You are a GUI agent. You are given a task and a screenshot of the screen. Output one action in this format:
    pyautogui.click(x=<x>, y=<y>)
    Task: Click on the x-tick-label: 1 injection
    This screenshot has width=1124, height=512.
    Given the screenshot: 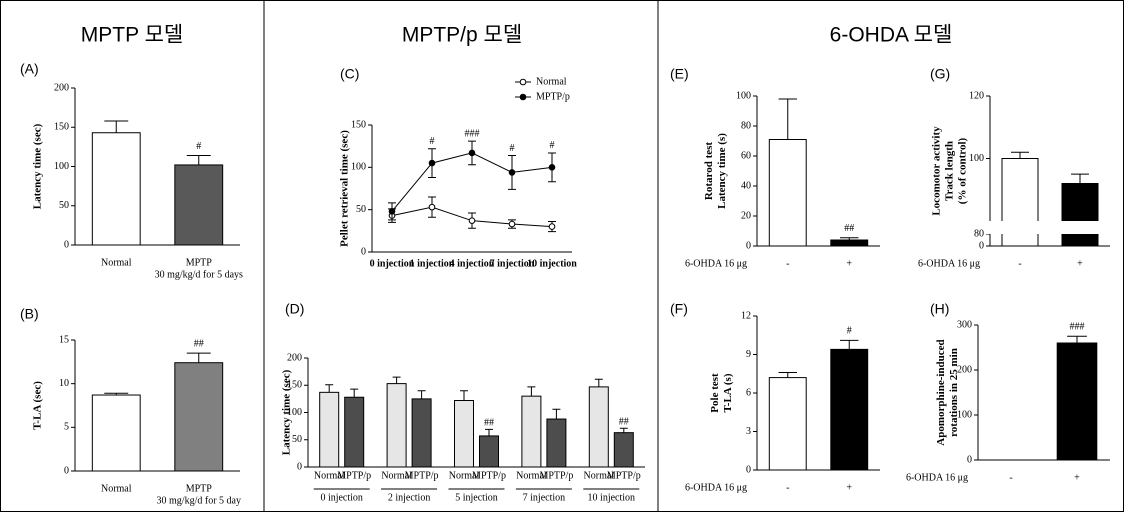 What is the action you would take?
    pyautogui.click(x=432, y=263)
    